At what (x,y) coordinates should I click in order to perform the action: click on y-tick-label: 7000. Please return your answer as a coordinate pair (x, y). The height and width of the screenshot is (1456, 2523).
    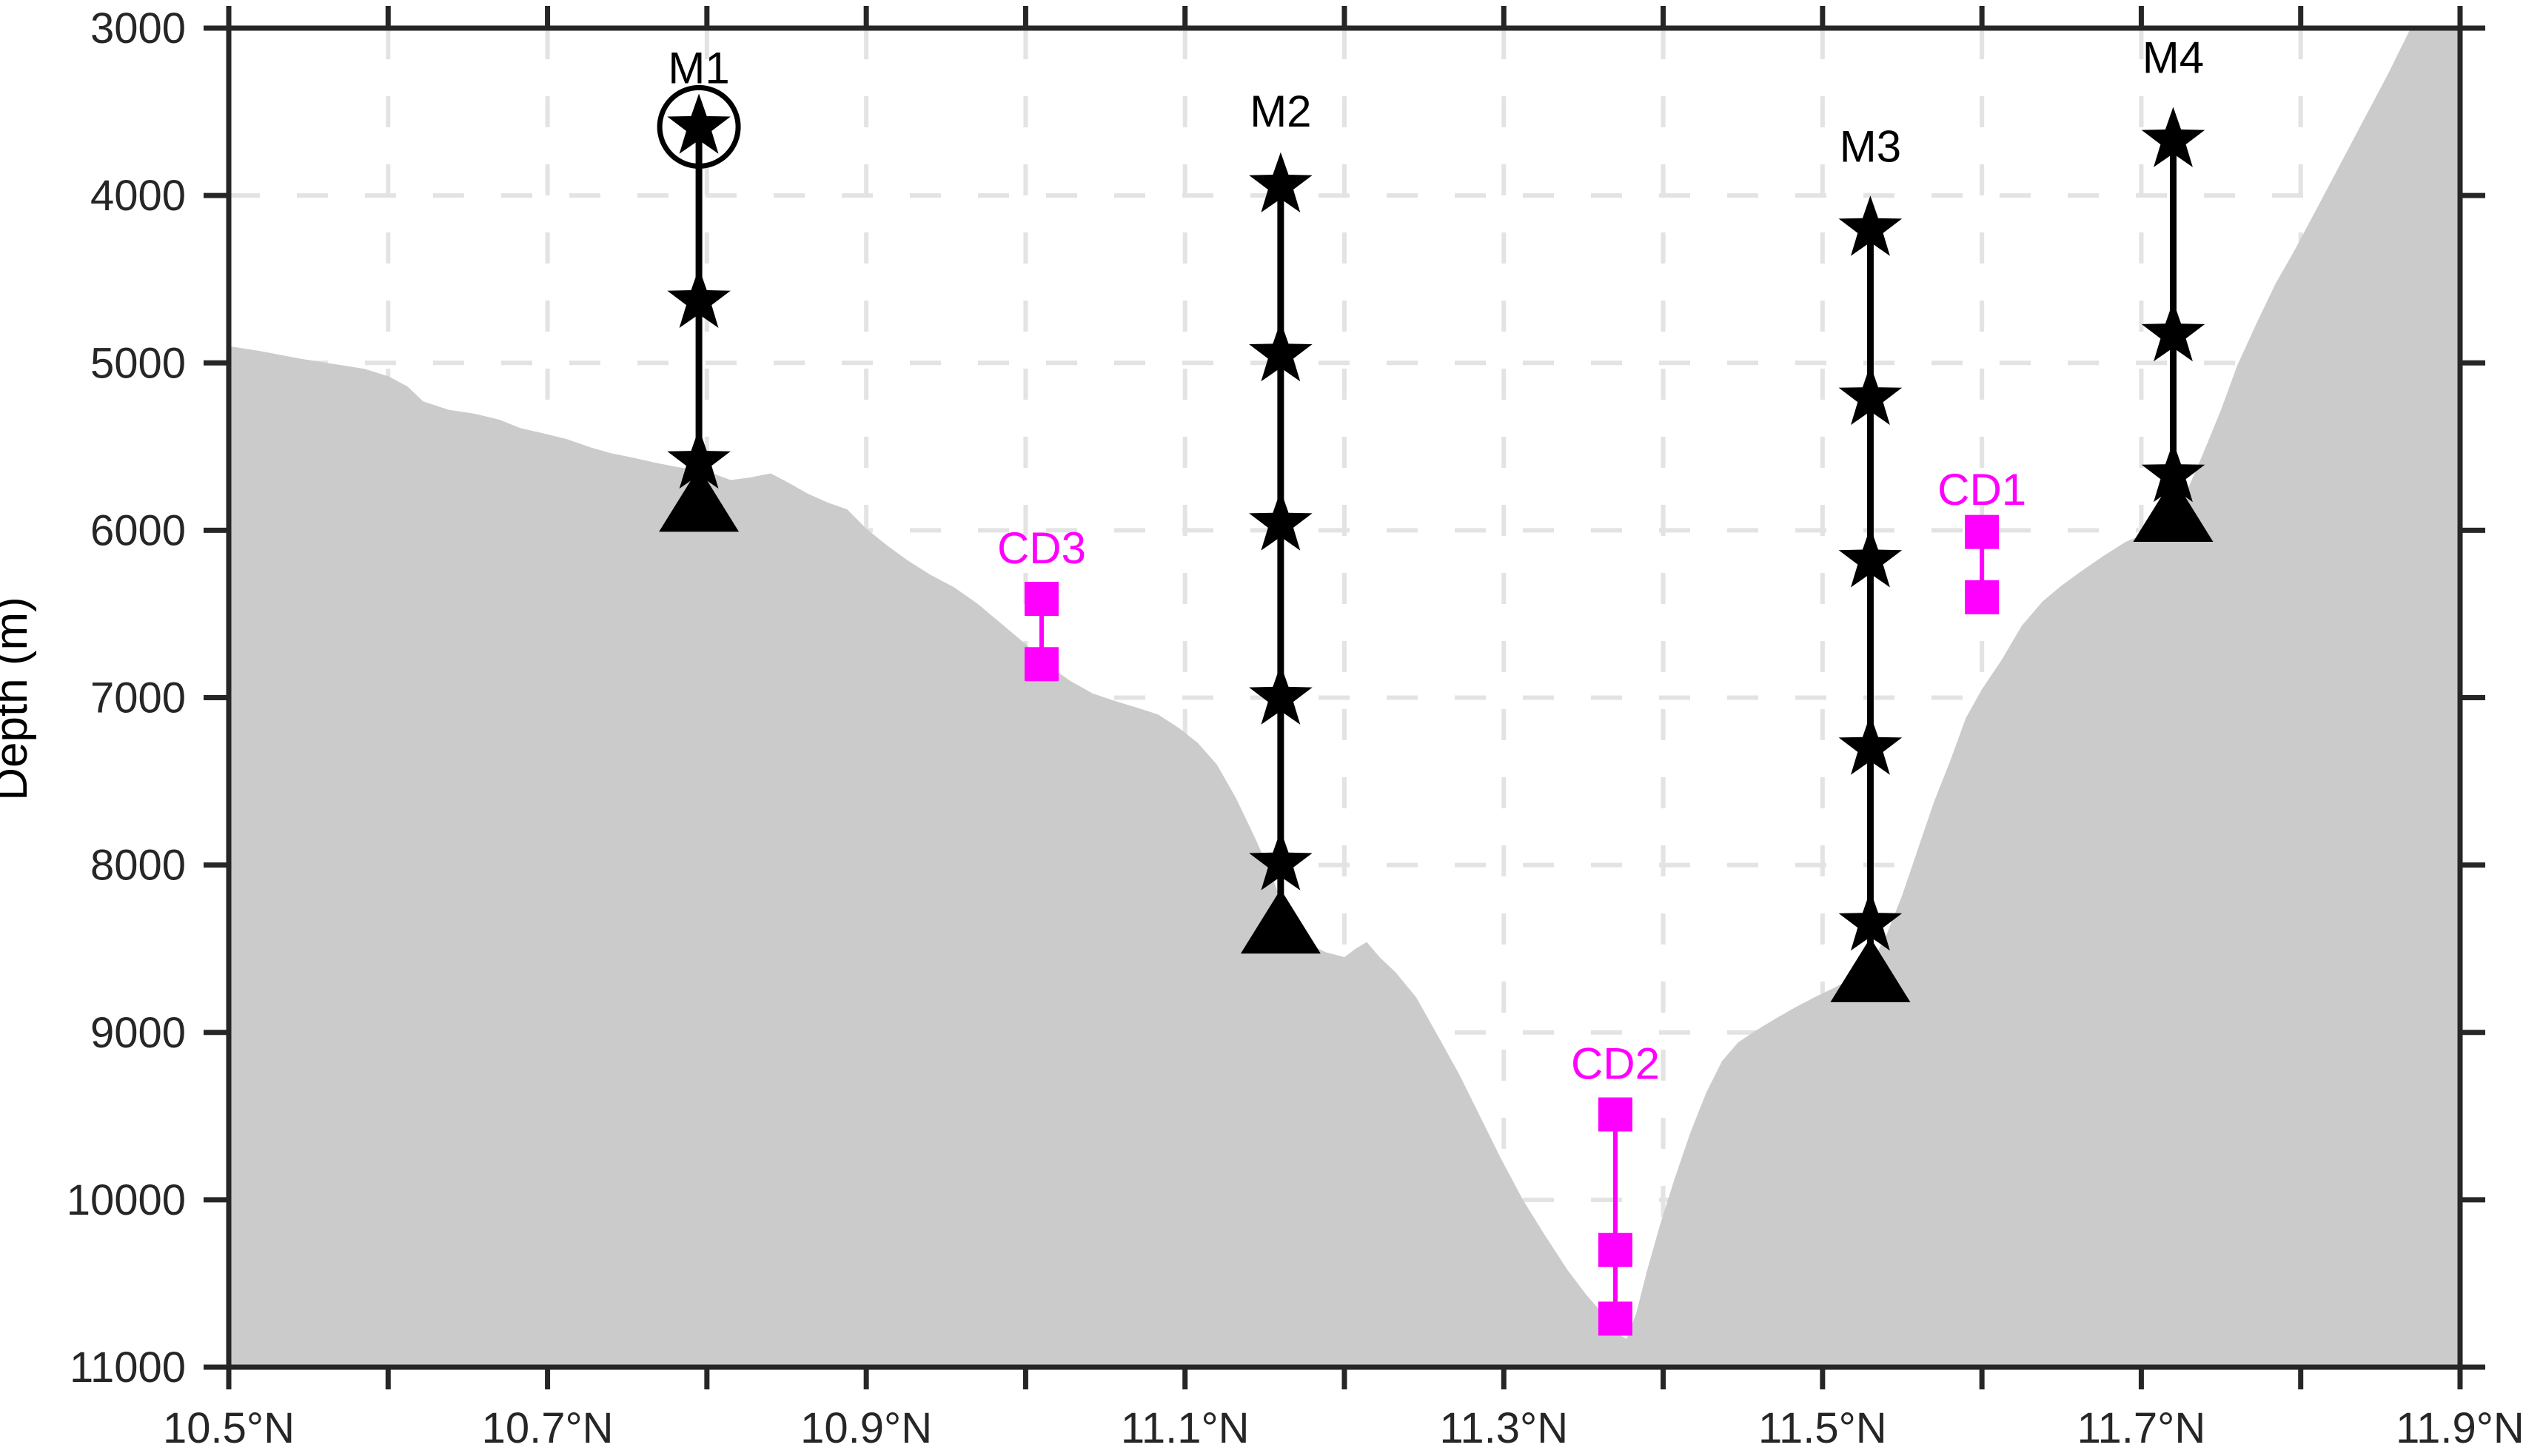
    Looking at the image, I should click on (138, 698).